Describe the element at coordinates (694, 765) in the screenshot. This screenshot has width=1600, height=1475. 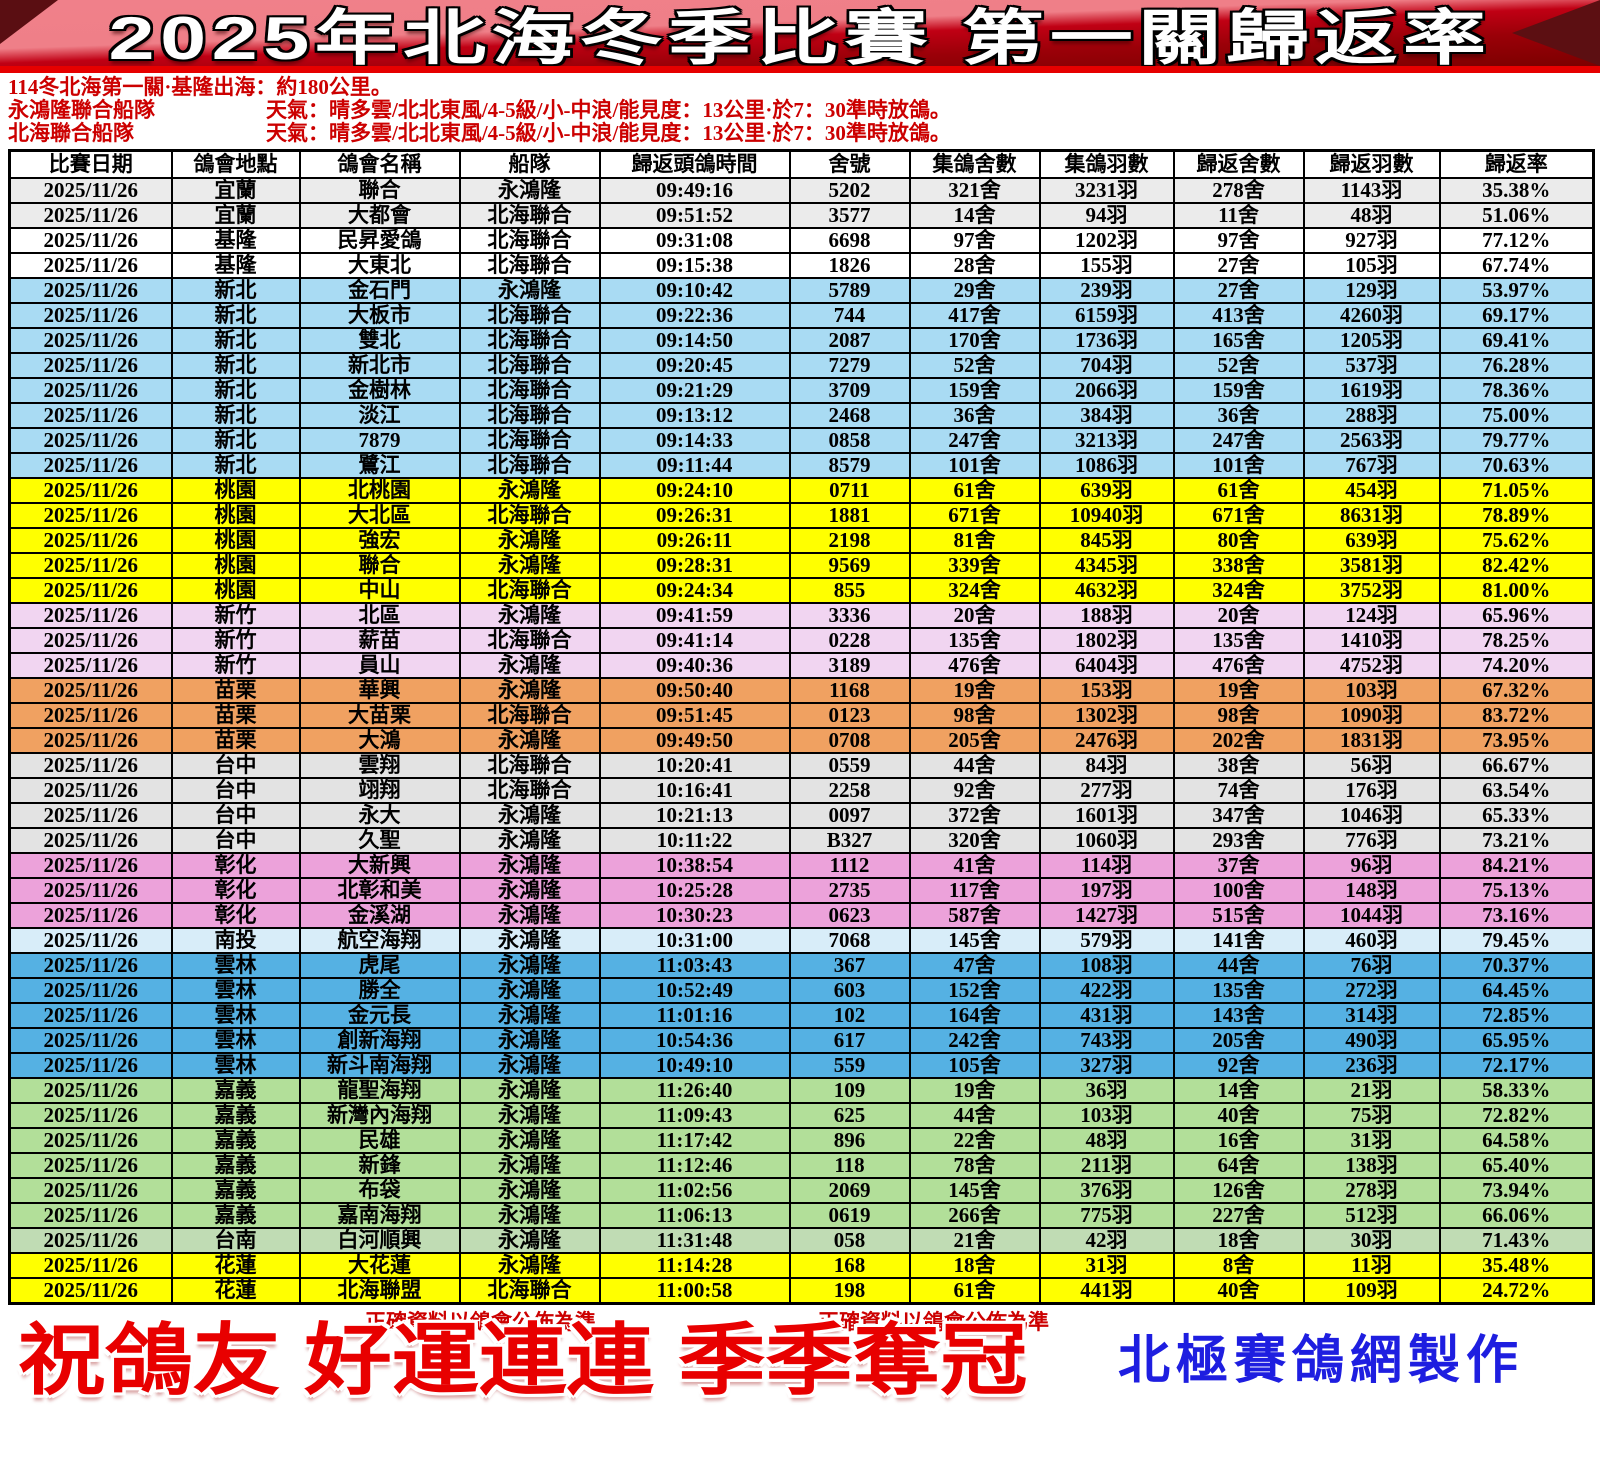
I see `cell-time: 10:20:41` at that location.